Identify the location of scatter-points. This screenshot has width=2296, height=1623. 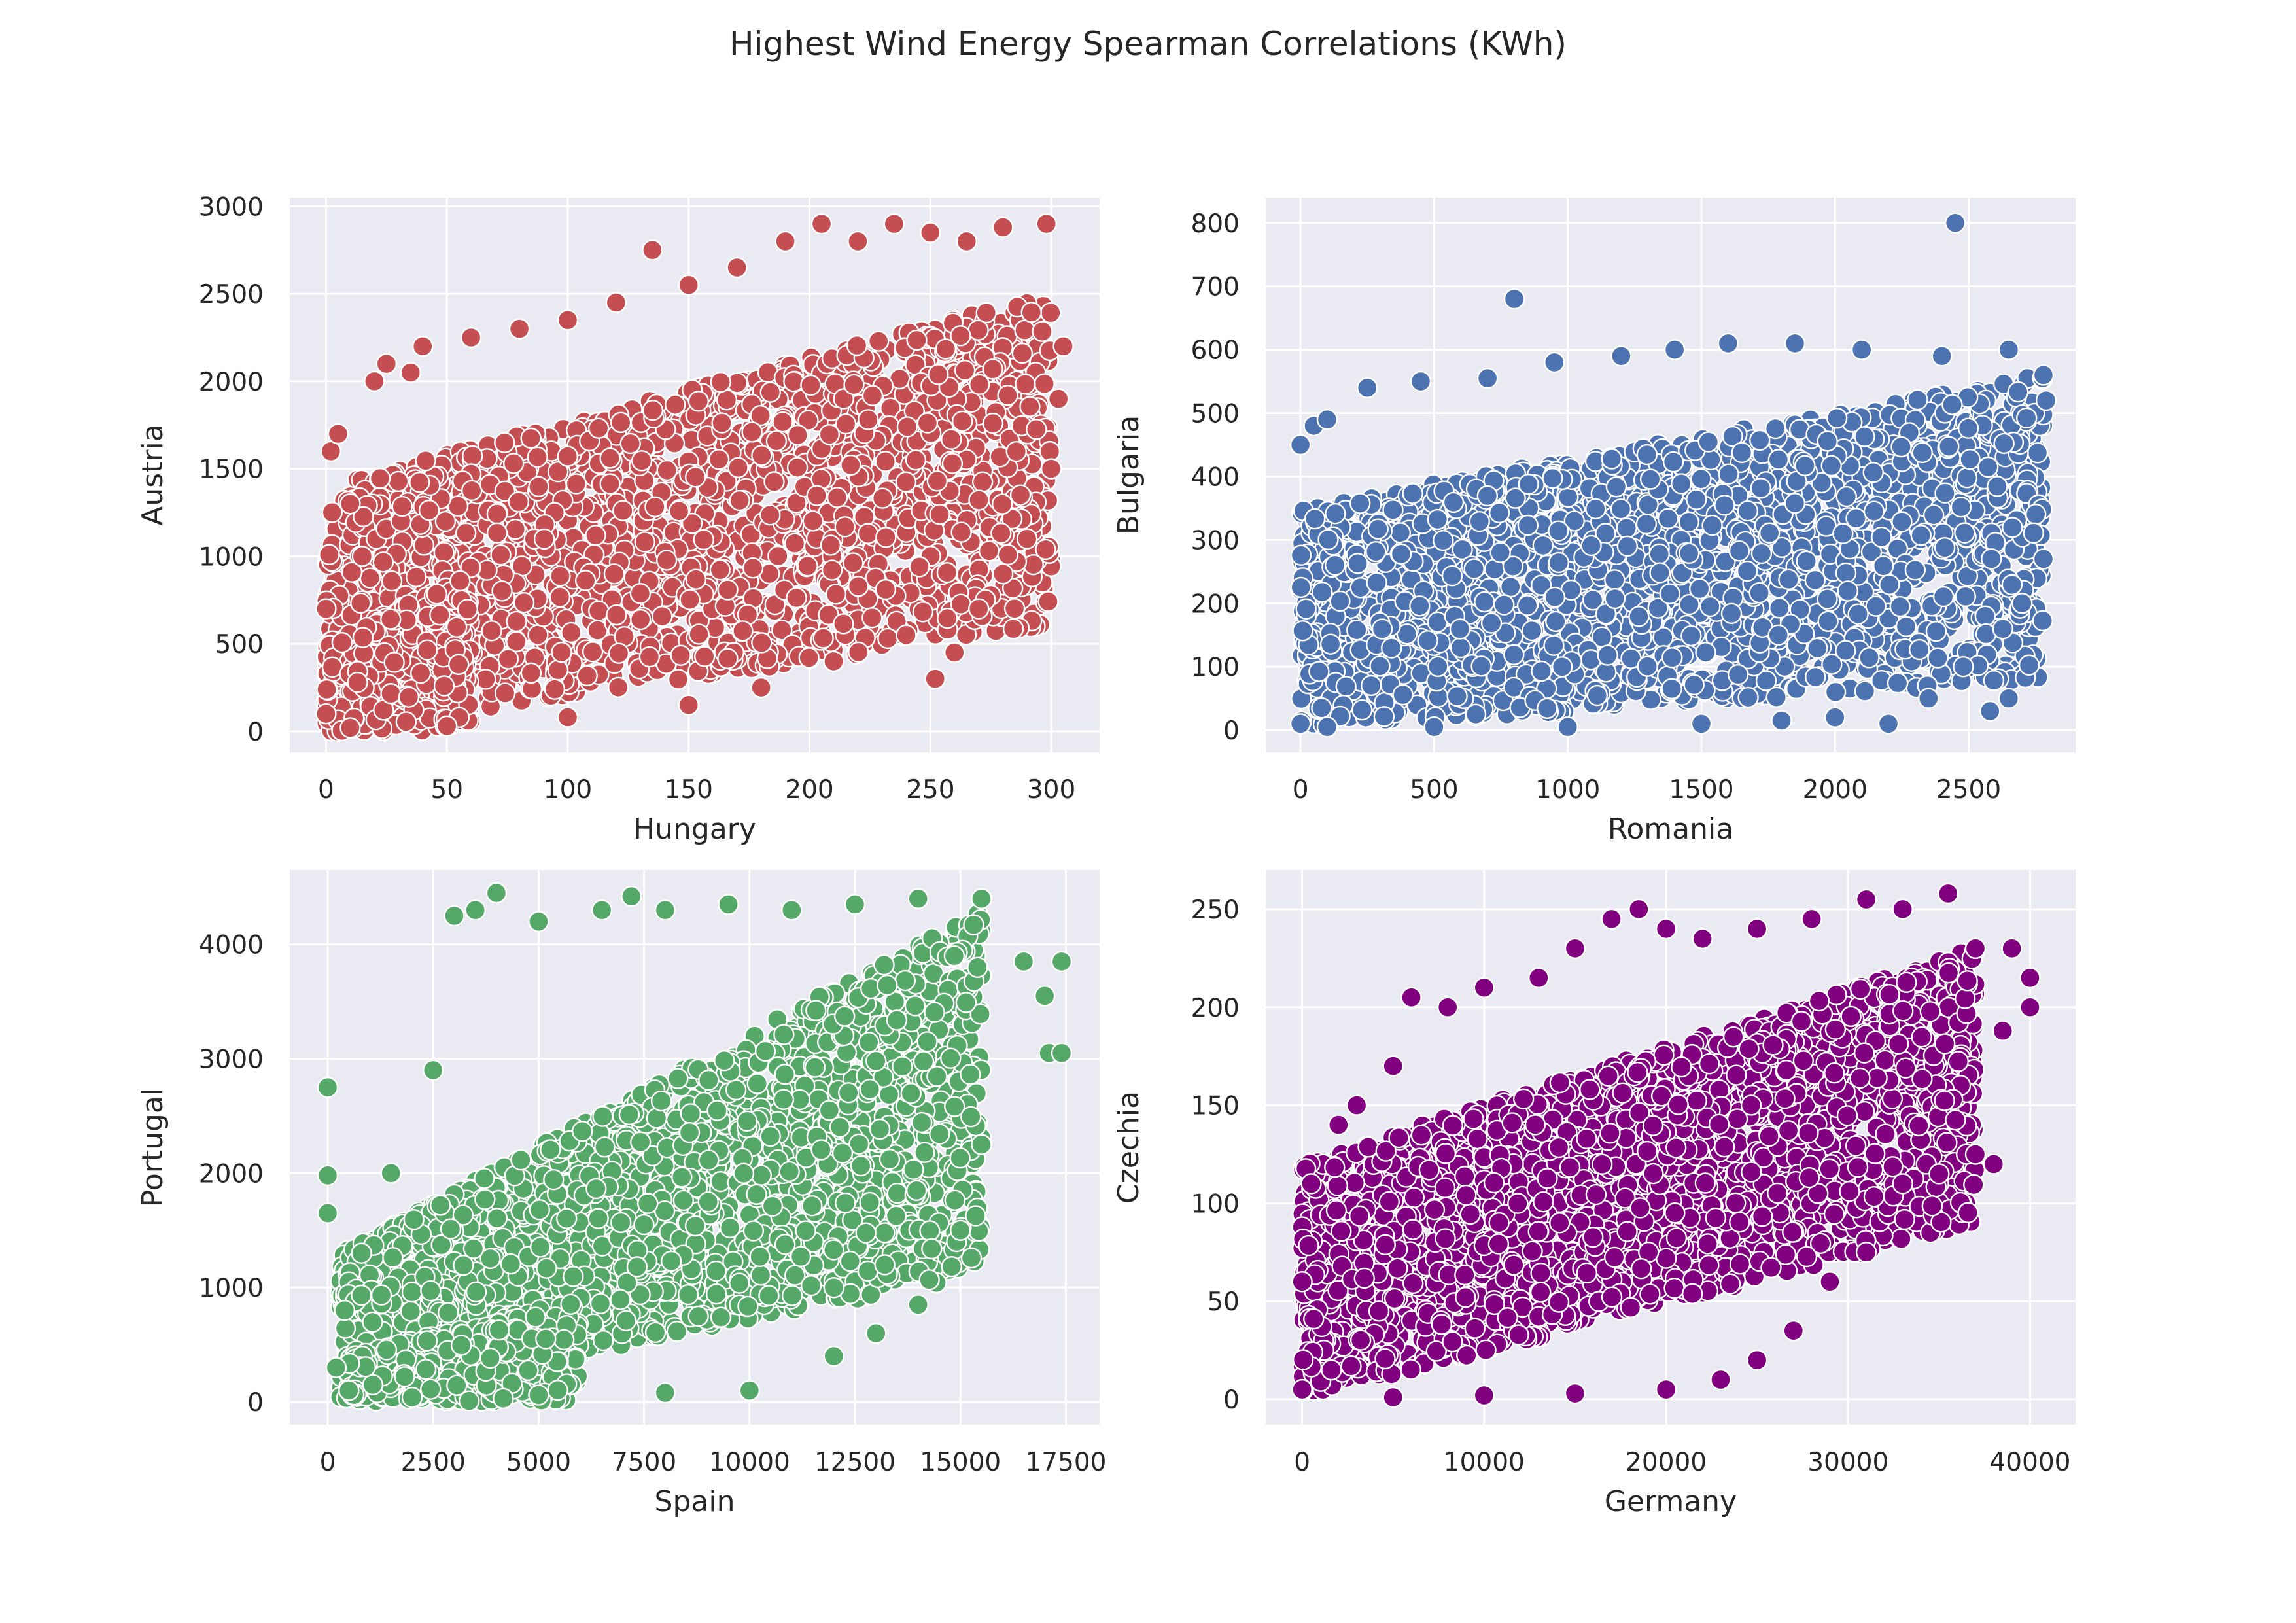
(1673, 475).